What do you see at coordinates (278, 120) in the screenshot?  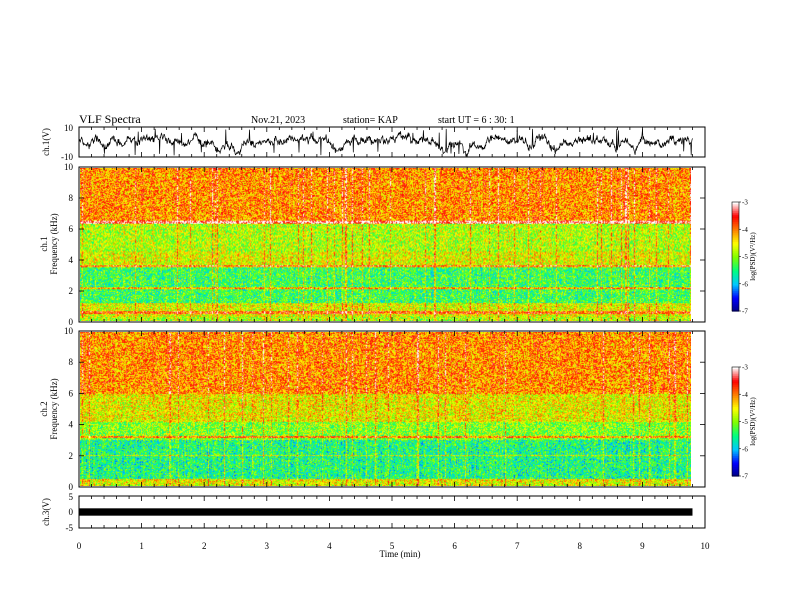 I see `date-label: Nov.21, 2023` at bounding box center [278, 120].